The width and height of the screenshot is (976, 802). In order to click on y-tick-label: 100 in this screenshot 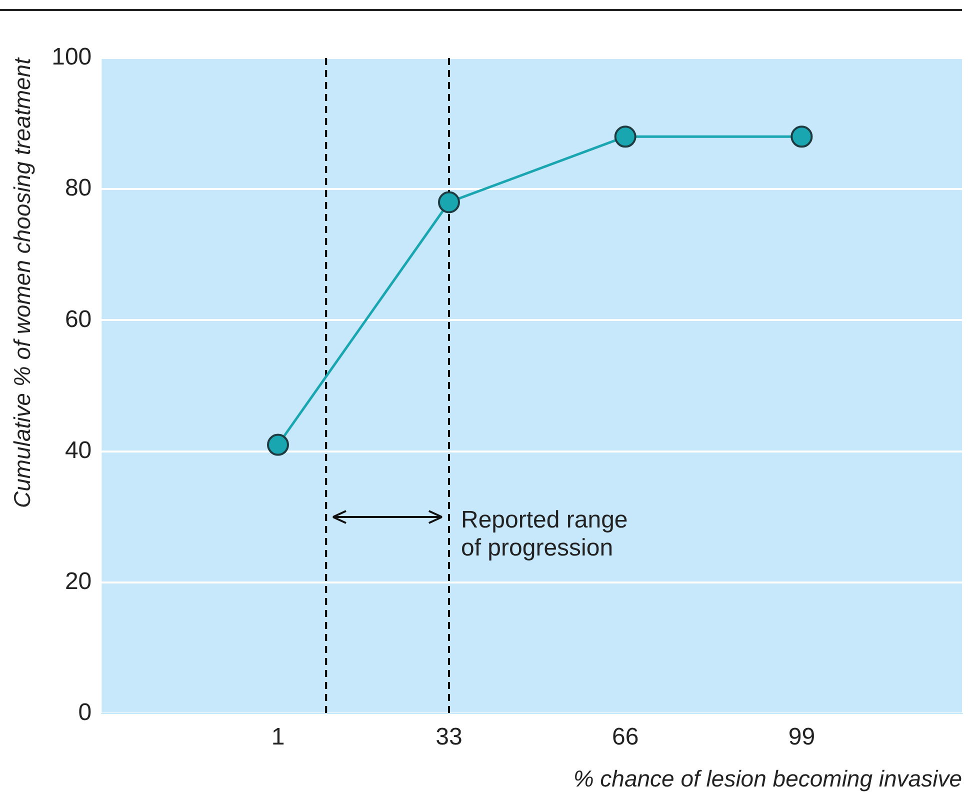, I will do `click(72, 57)`.